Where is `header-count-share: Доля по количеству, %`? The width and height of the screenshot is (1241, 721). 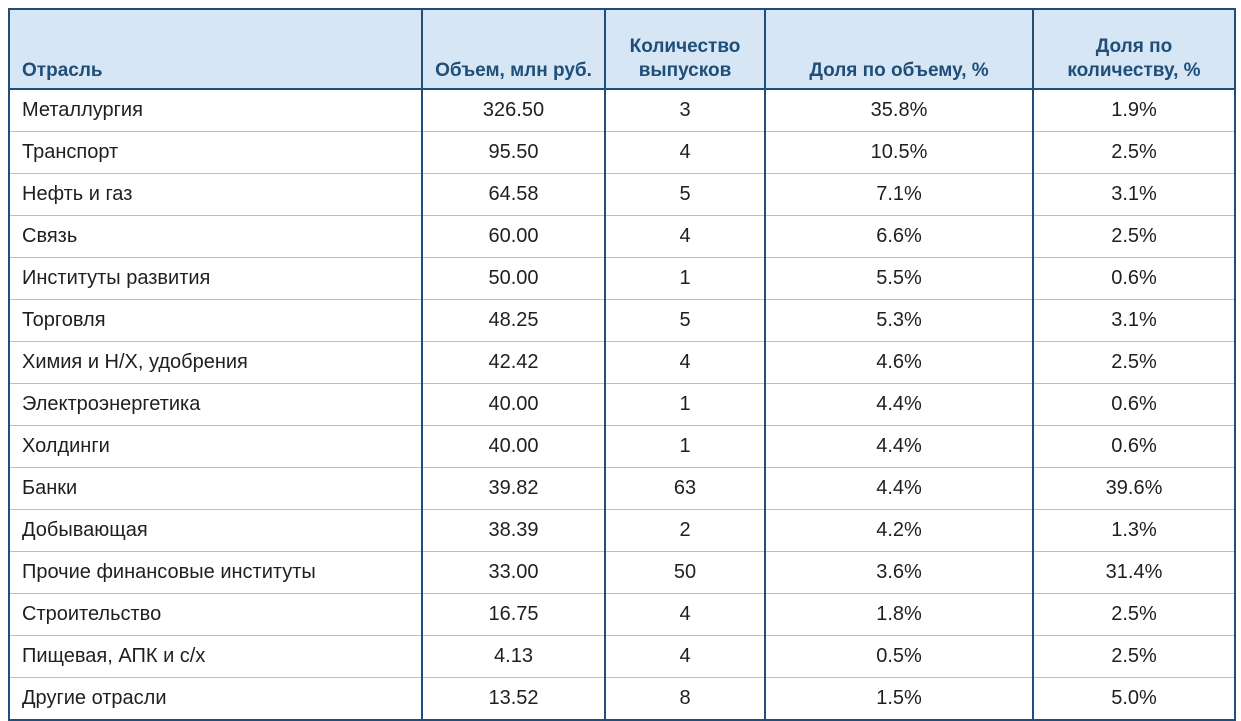 header-count-share: Доля по количеству, % is located at coordinates (1134, 49).